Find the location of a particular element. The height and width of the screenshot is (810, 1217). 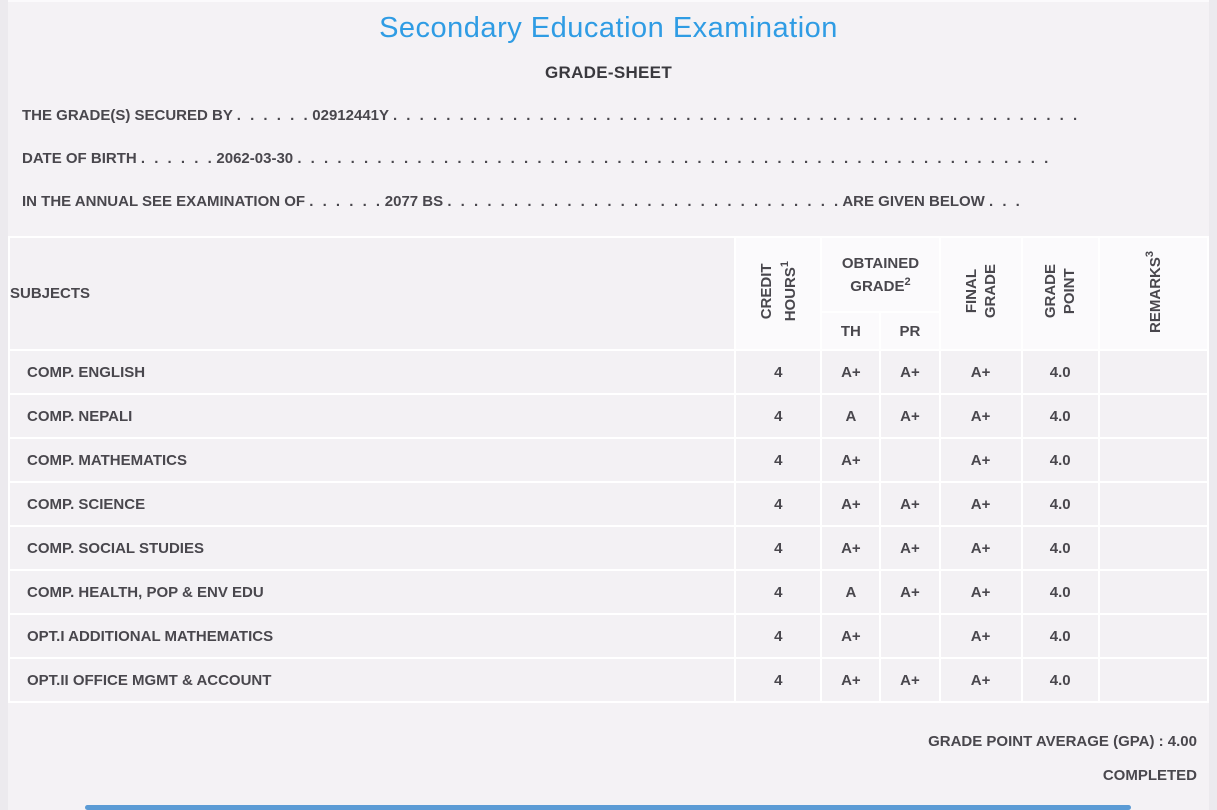

obtained-grade-label: OBTAINED GRADE2 is located at coordinates (880, 274).